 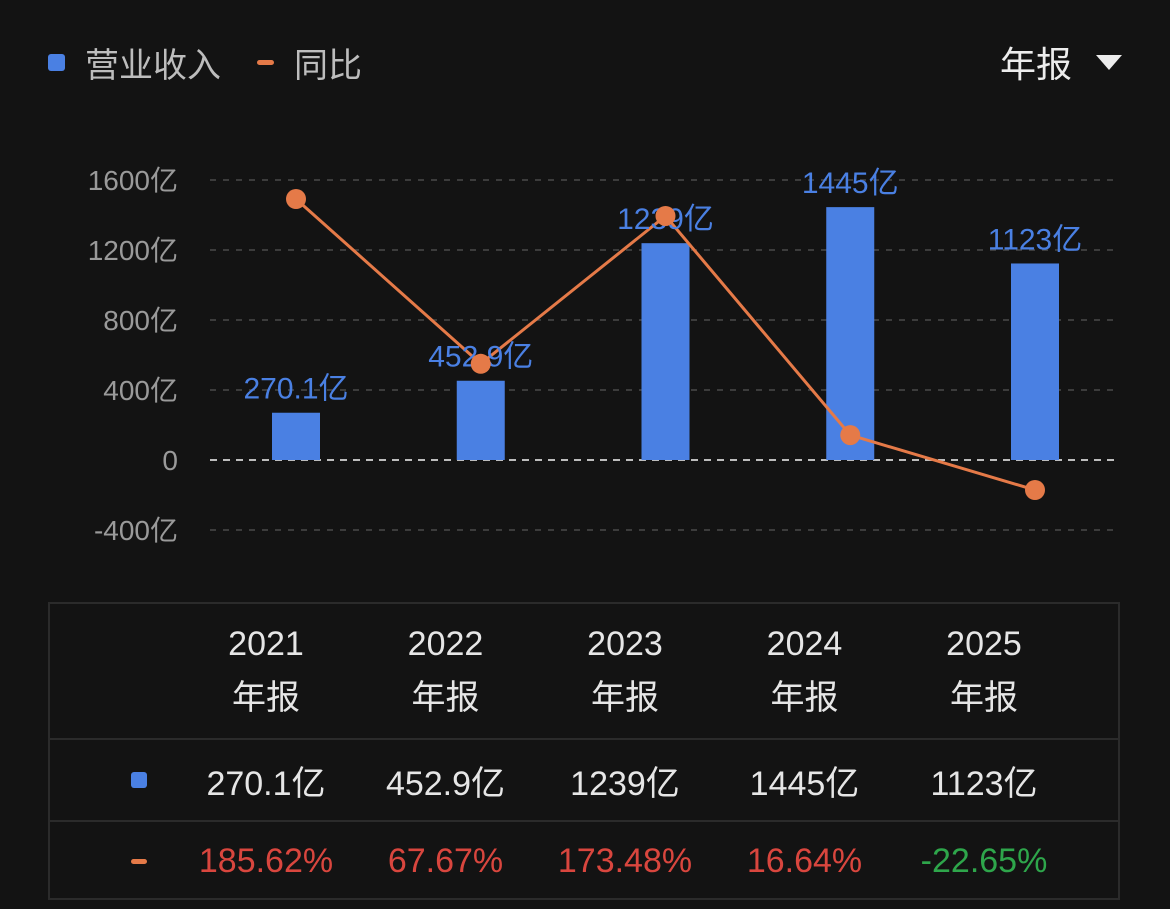 What do you see at coordinates (1035, 64) in the screenshot?
I see `period-selector-label: 年报` at bounding box center [1035, 64].